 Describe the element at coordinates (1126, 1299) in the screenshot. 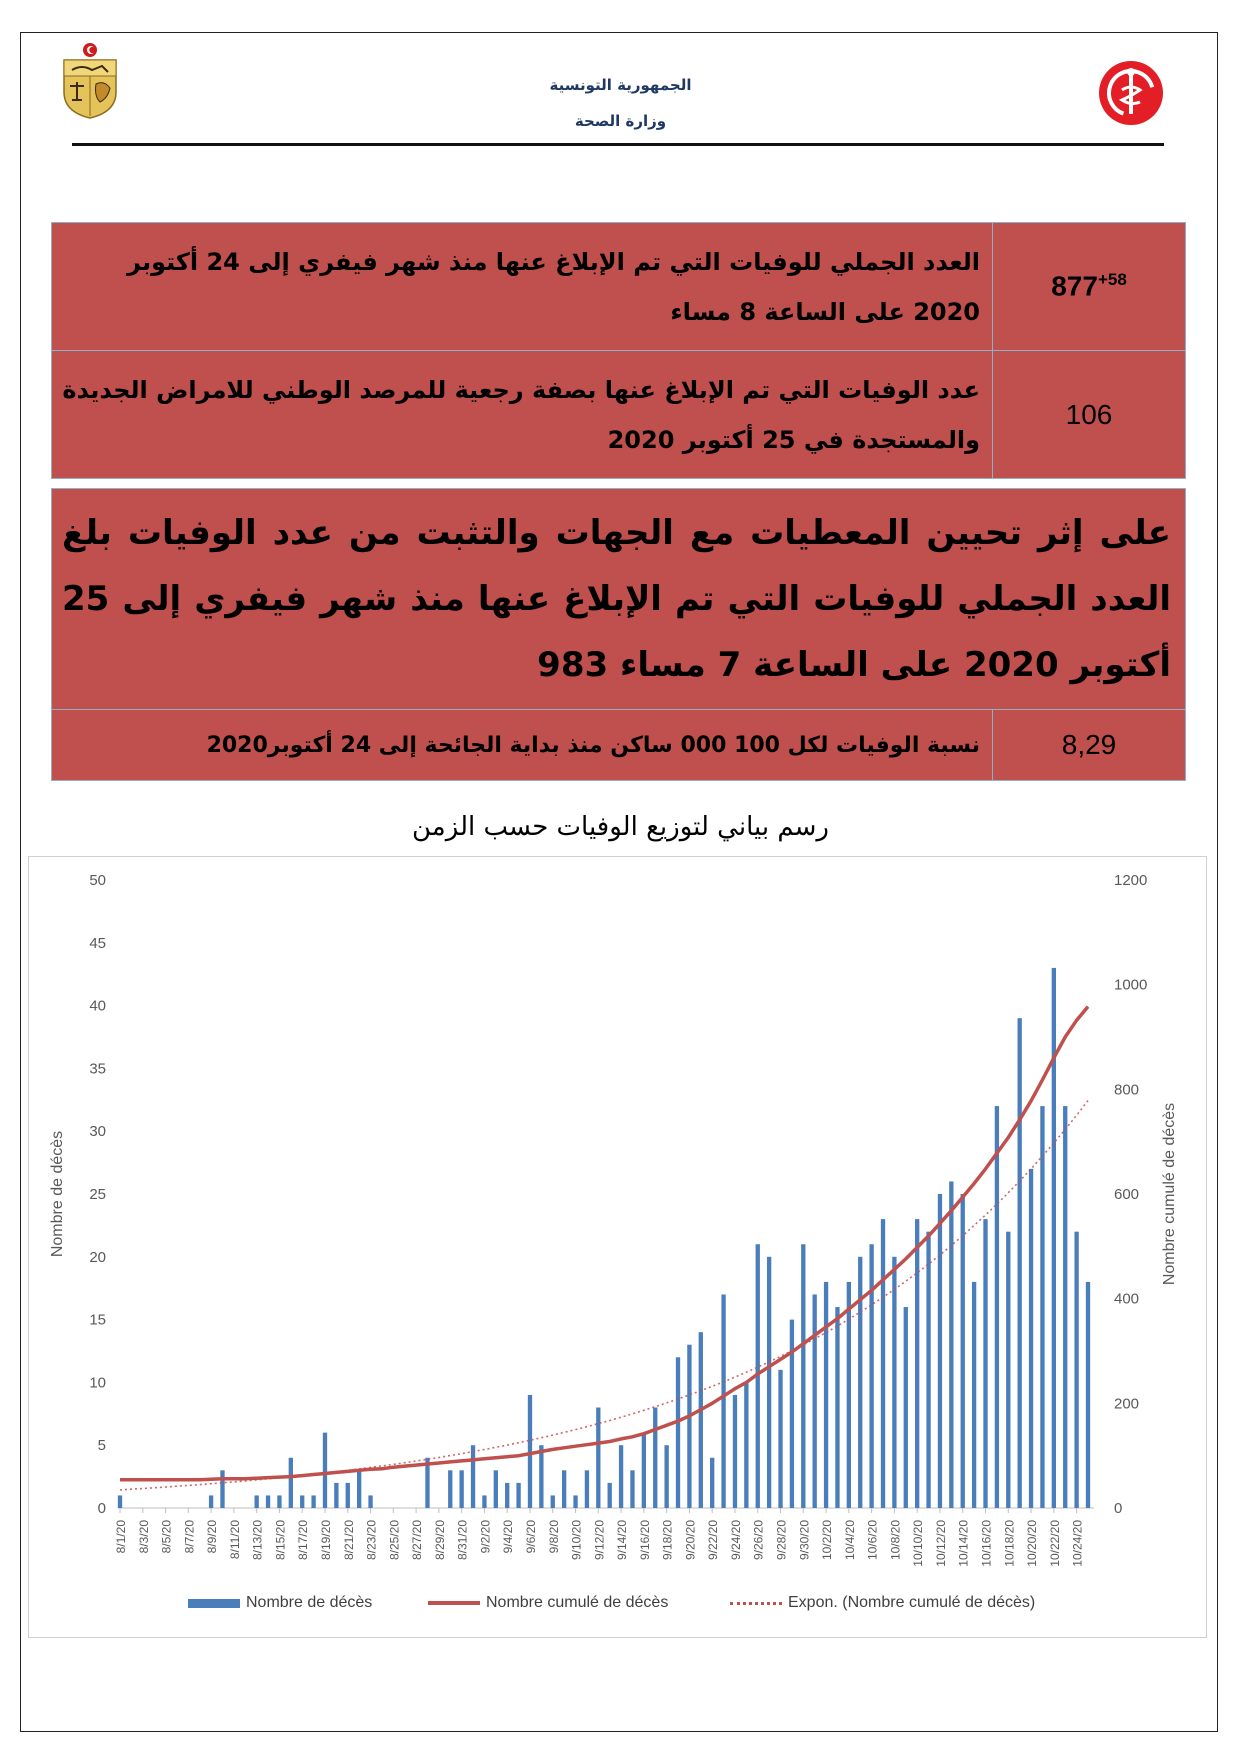

I see `y2-tick-label: 400` at that location.